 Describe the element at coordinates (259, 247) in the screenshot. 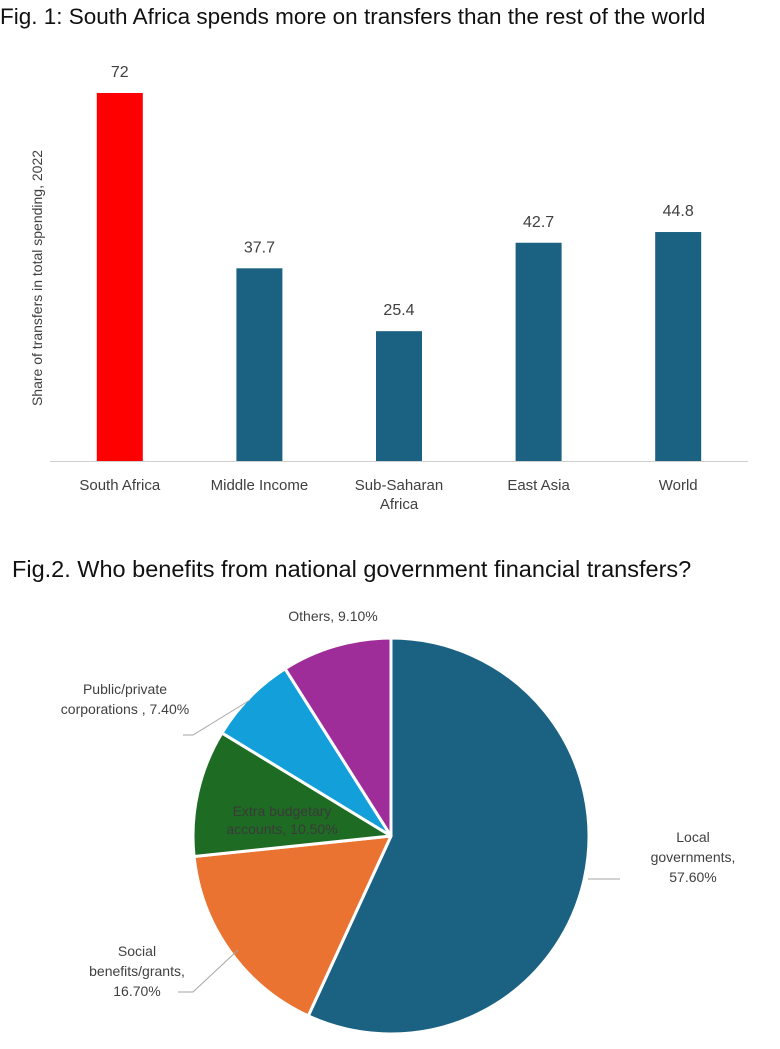

I see `value-label-middle-income: 37.7` at that location.